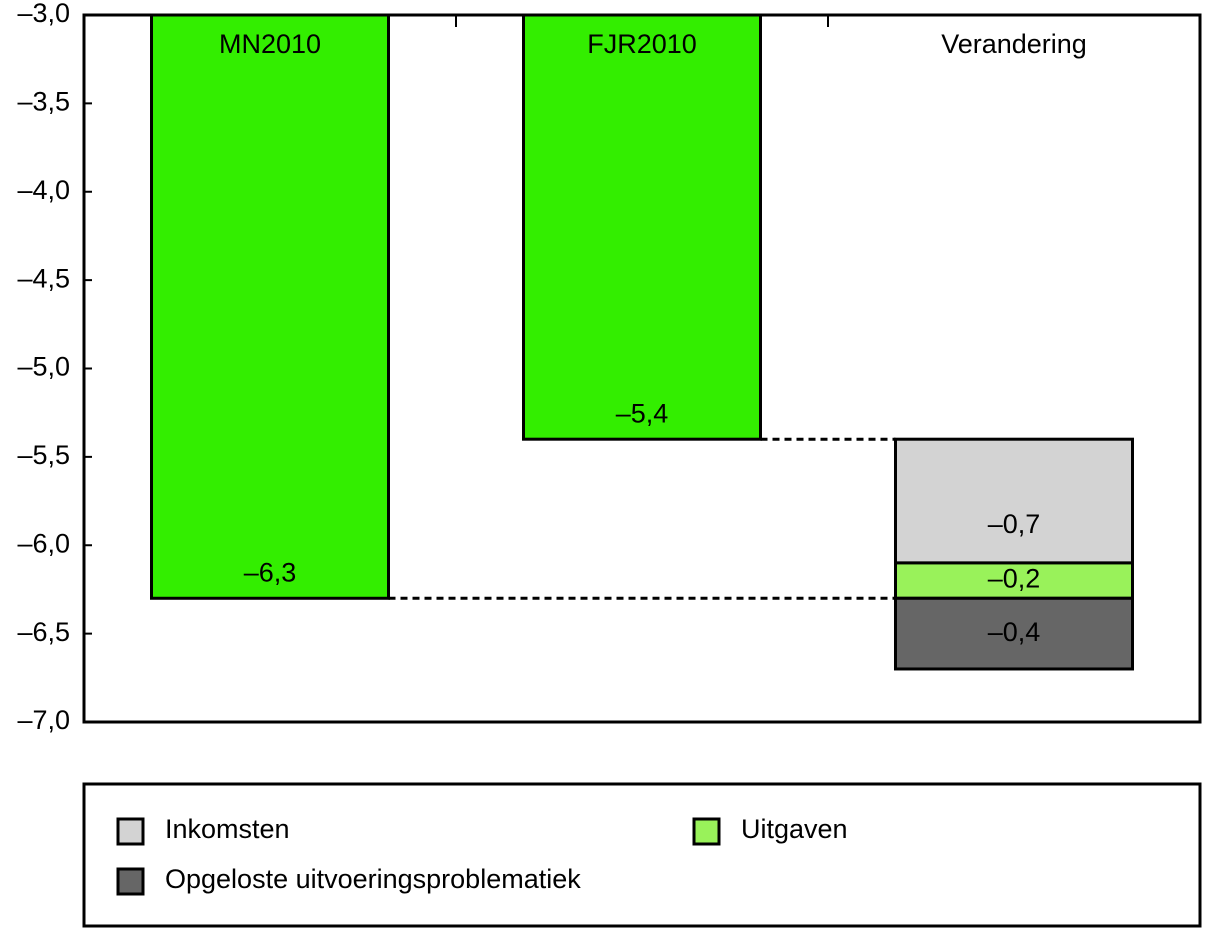 Image resolution: width=1207 pixels, height=930 pixels. What do you see at coordinates (642, 44) in the screenshot?
I see `category-label: FJR2010` at bounding box center [642, 44].